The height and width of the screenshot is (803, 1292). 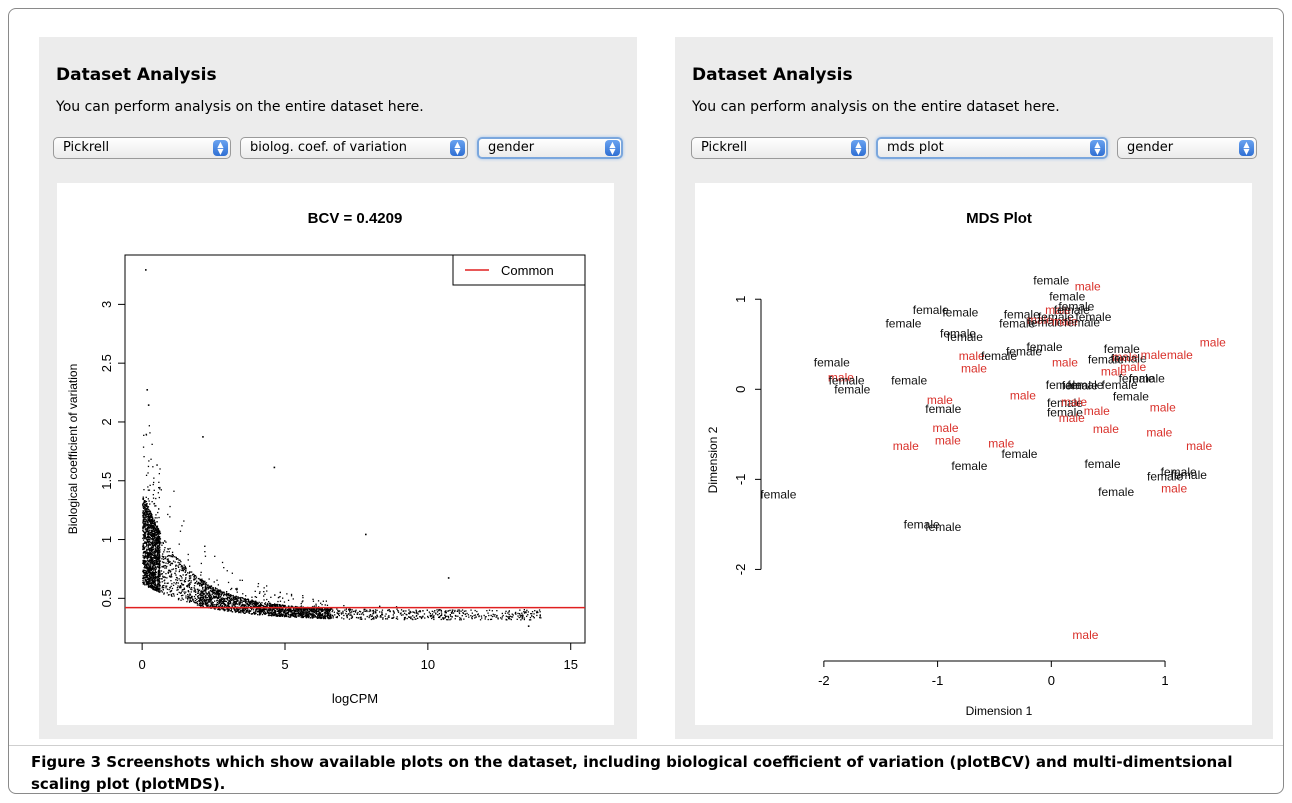 I want to click on x-tick-label: -1, so click(x=938, y=680).